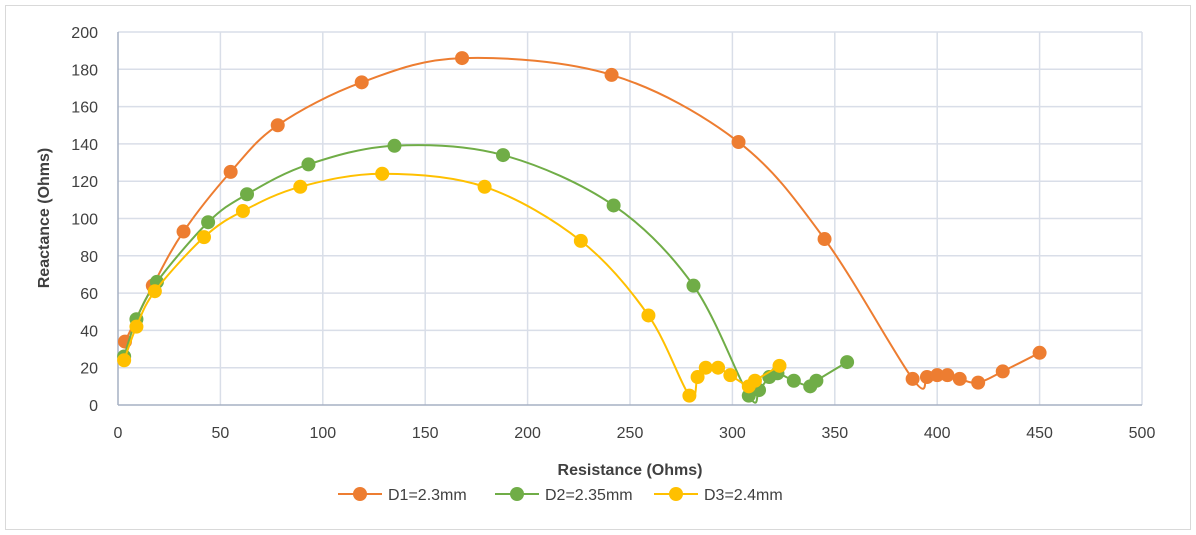  What do you see at coordinates (1142, 433) in the screenshot?
I see `x-tick-label: 500` at bounding box center [1142, 433].